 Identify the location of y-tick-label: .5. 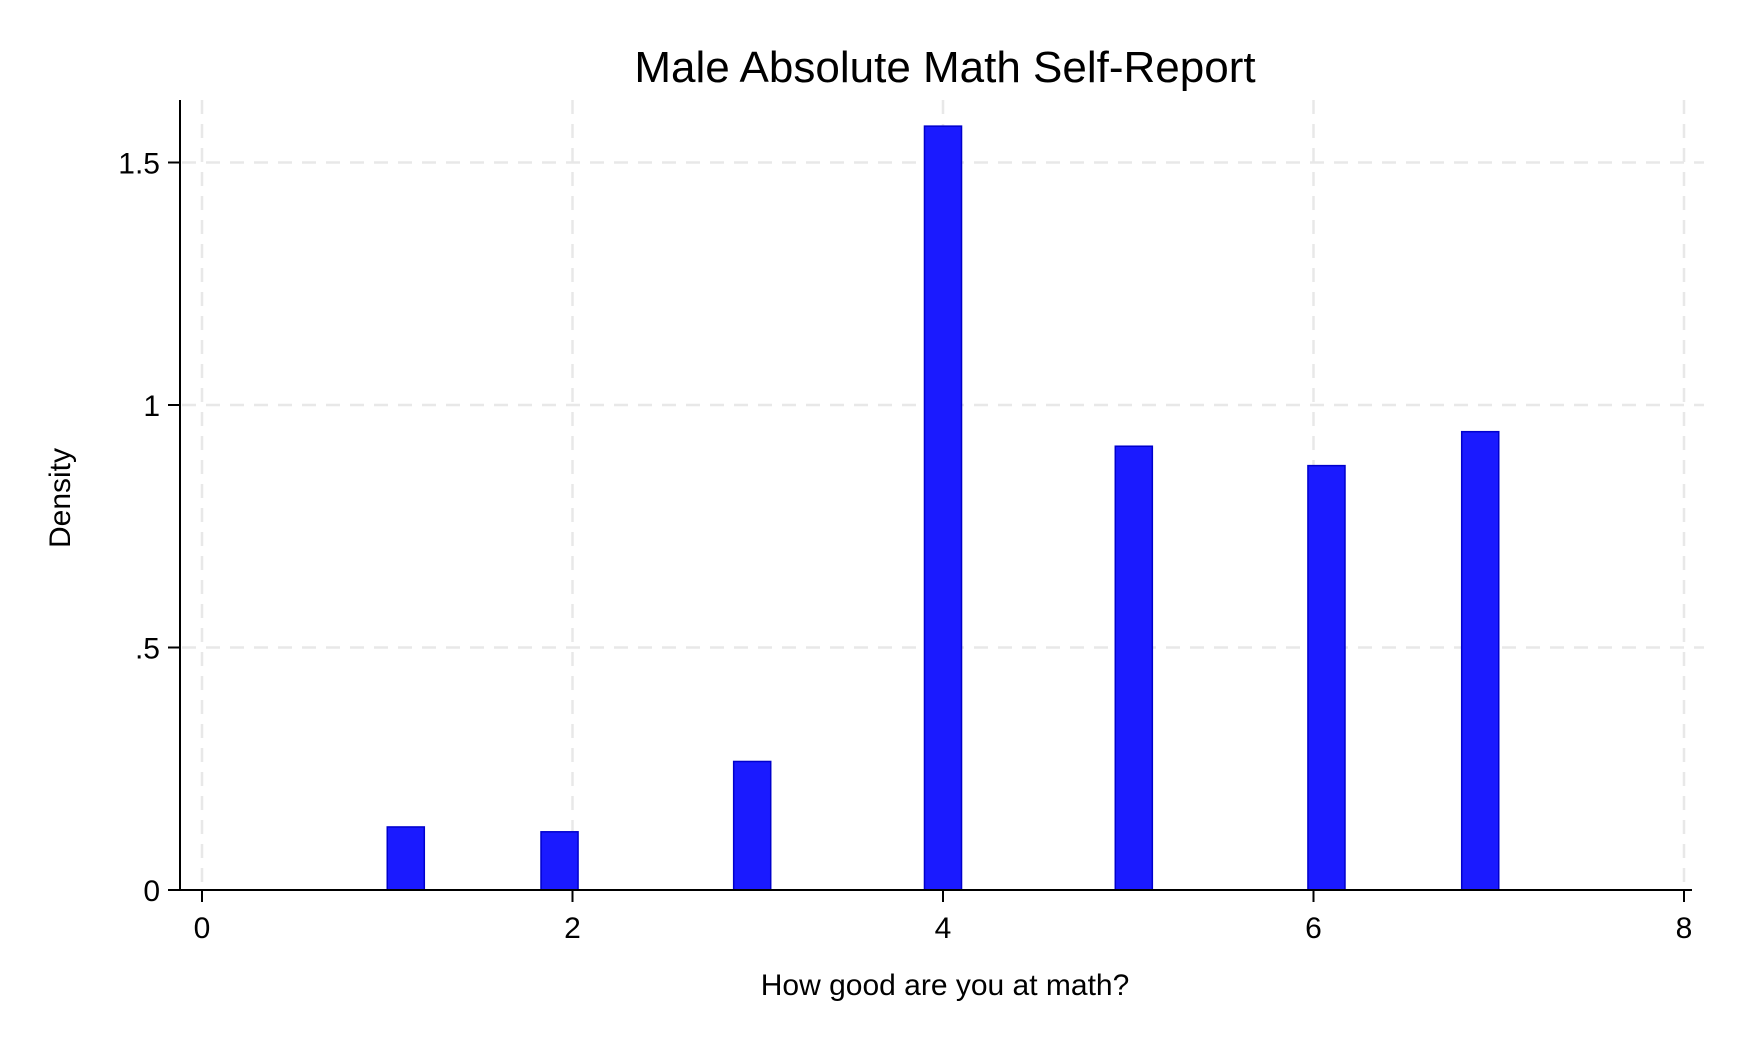
(147, 649).